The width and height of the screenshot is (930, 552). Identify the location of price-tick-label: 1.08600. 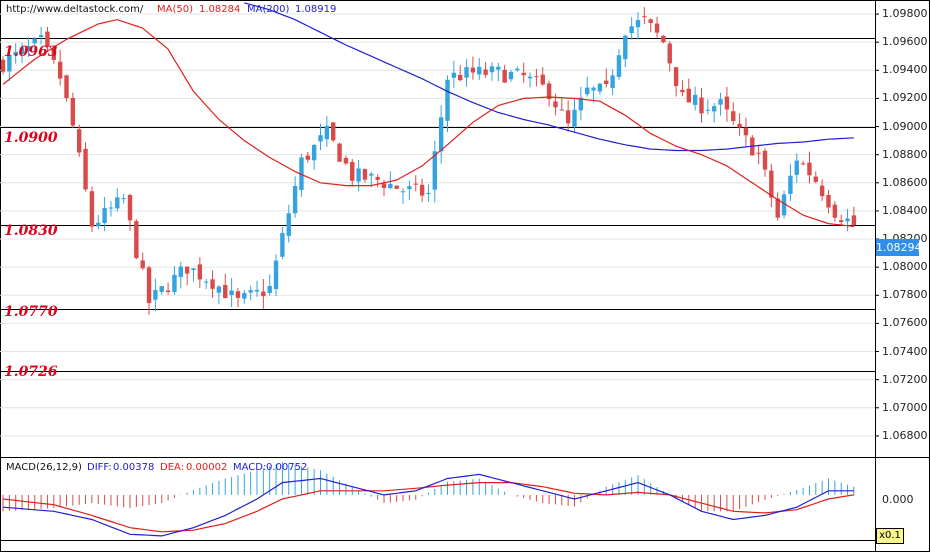
(905, 182).